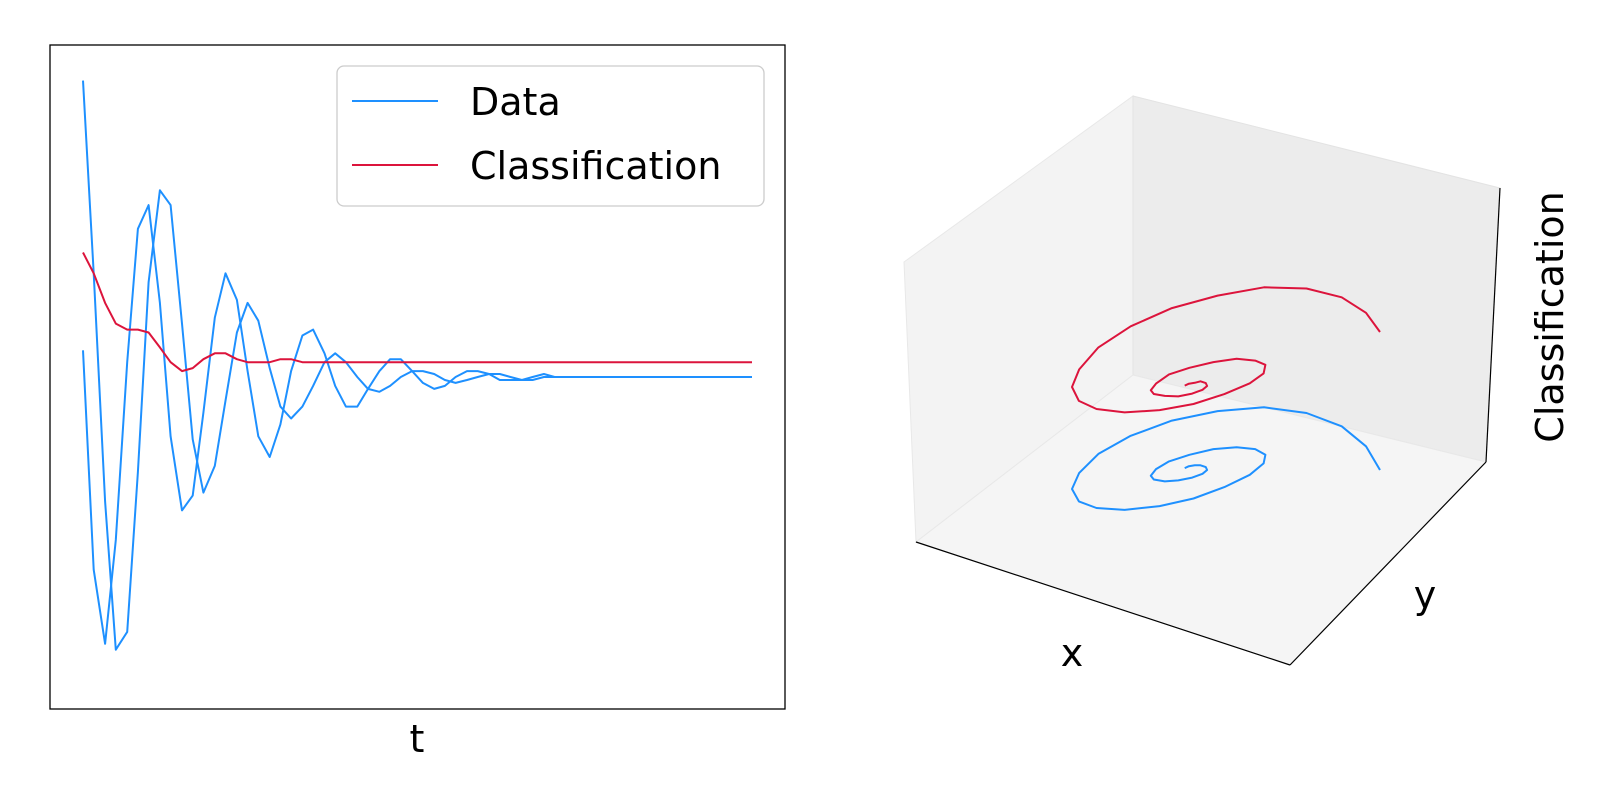 This screenshot has width=1600, height=800. What do you see at coordinates (595, 166) in the screenshot?
I see `legend-label-classification: Classification` at bounding box center [595, 166].